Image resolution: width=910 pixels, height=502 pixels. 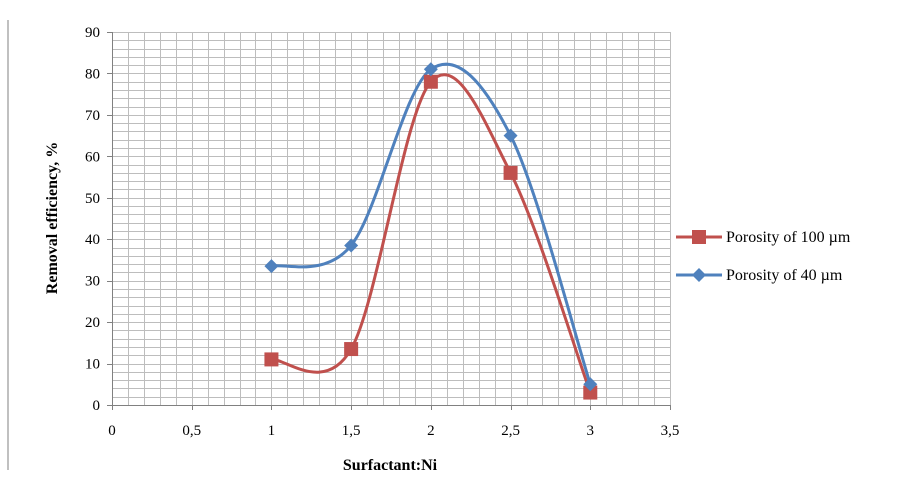 I want to click on y-tick-label: 90, so click(x=92, y=33).